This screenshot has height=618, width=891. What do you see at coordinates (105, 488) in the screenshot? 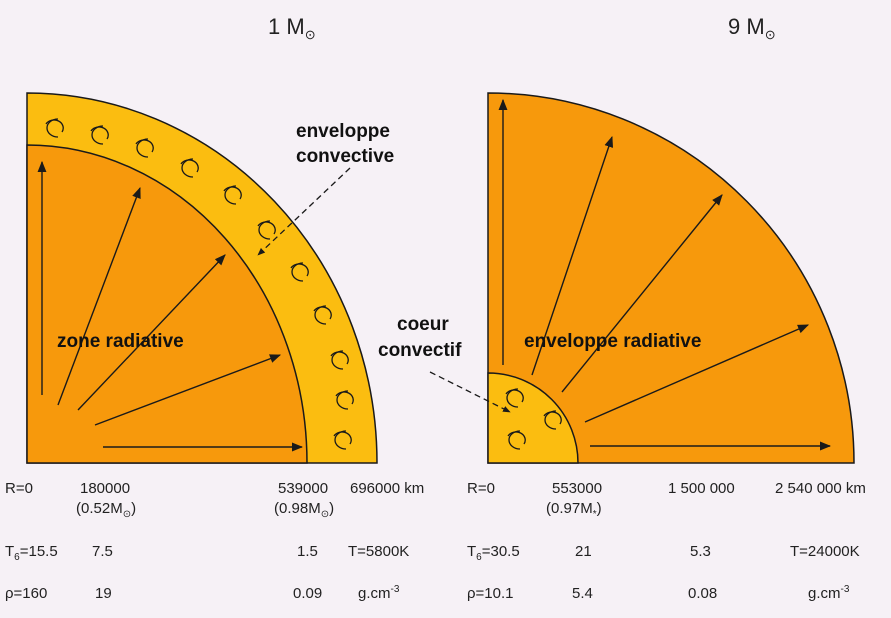
I see `left-radius-1: 180000` at bounding box center [105, 488].